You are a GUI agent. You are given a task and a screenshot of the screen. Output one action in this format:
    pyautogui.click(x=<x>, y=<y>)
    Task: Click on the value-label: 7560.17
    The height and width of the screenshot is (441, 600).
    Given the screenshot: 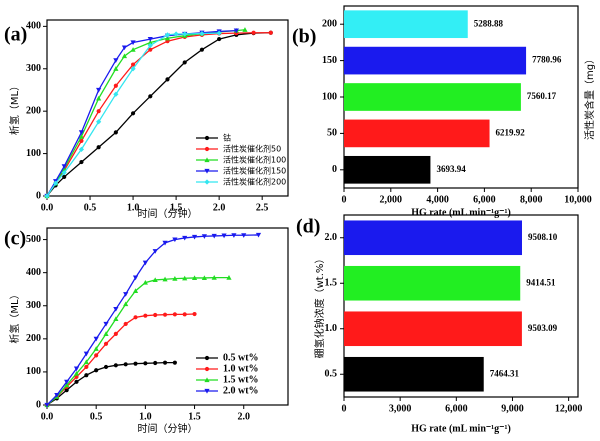 What is the action you would take?
    pyautogui.click(x=542, y=96)
    